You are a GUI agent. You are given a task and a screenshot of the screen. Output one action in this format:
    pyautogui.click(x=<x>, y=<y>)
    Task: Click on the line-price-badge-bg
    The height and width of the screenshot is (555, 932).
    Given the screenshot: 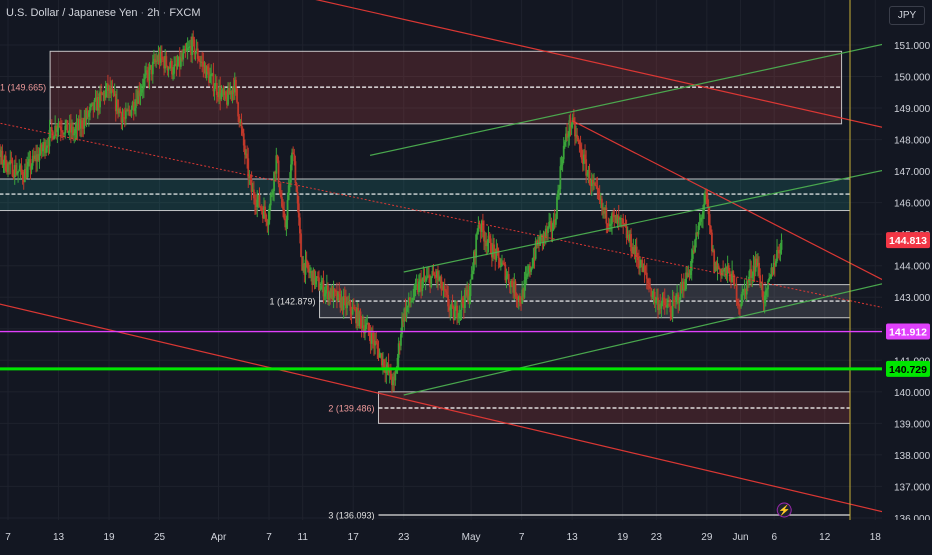 What is the action you would take?
    pyautogui.click(x=908, y=331)
    